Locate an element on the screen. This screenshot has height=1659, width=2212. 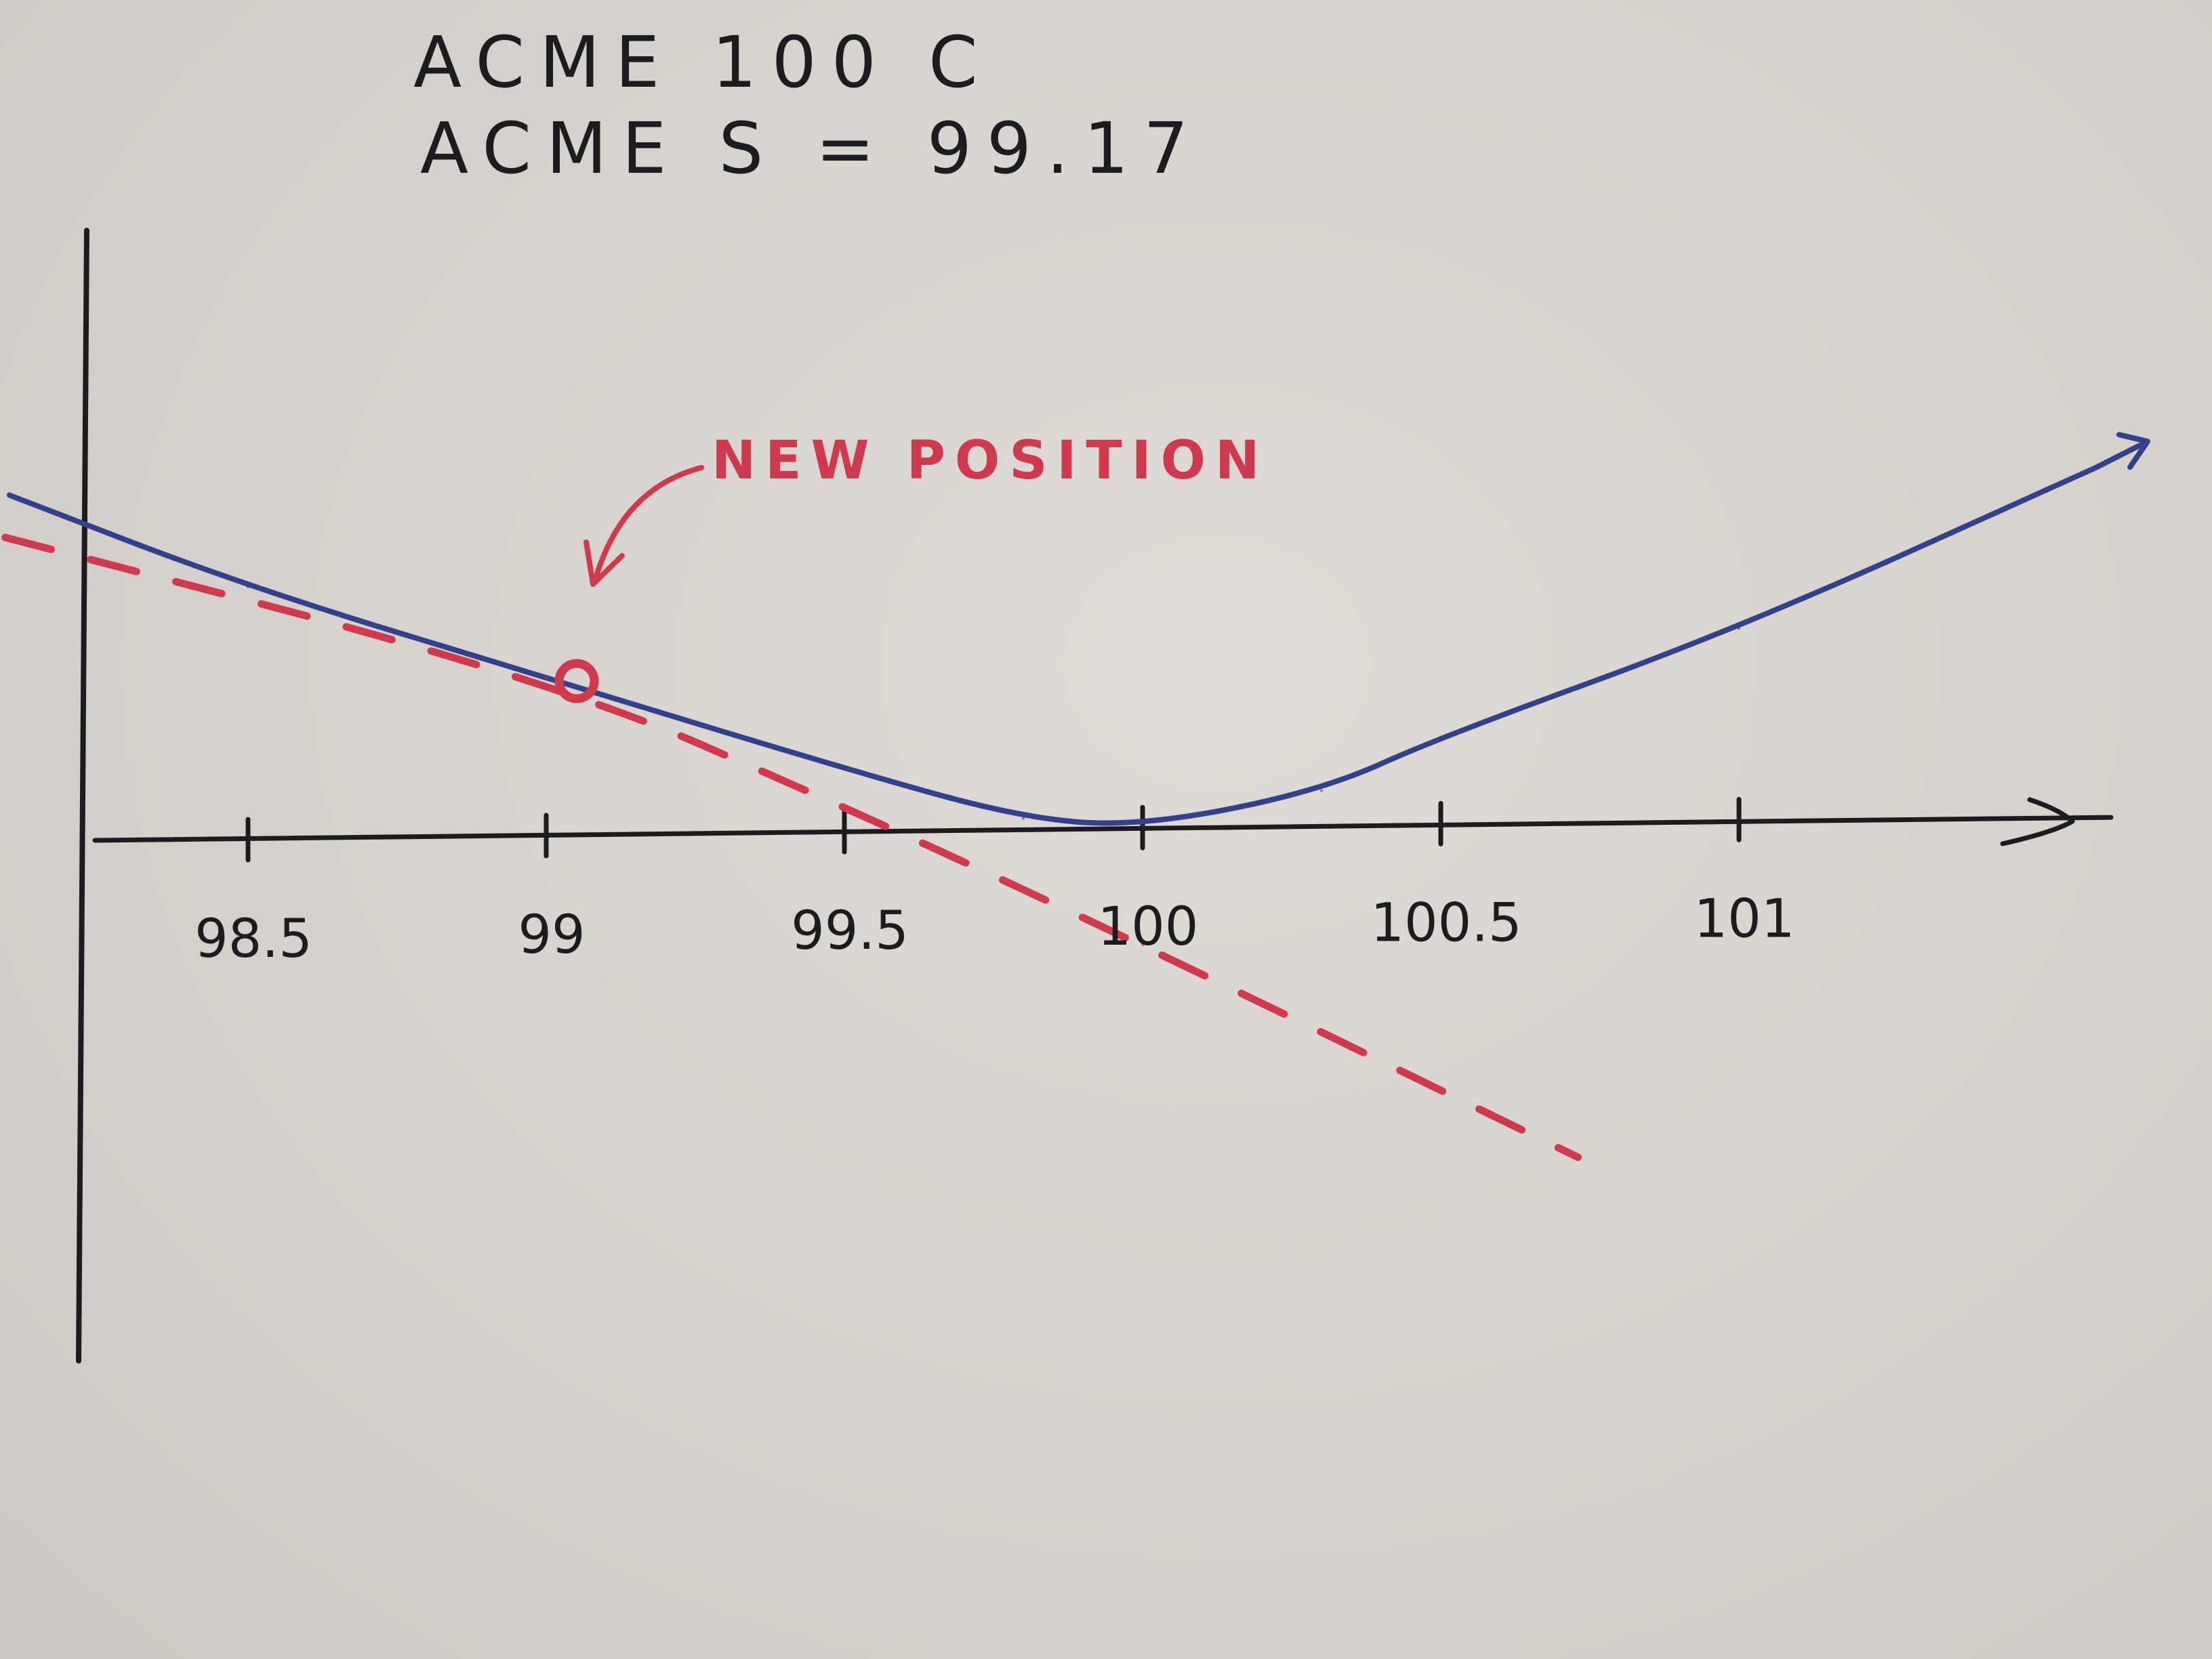
y-axis-line is located at coordinates (82, 796).